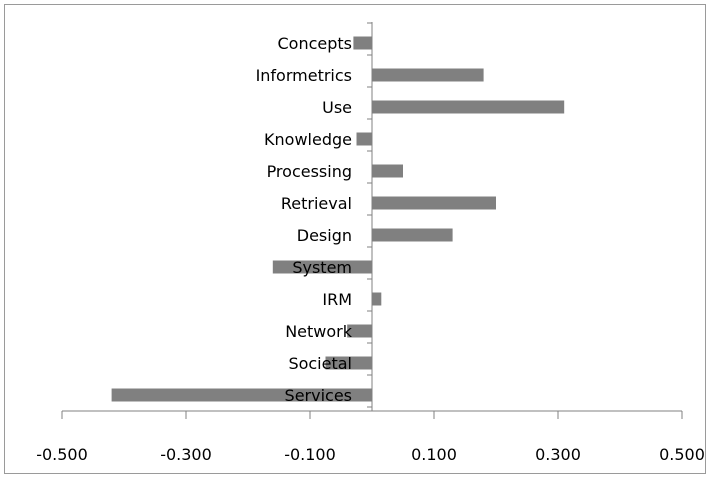 Image resolution: width=712 pixels, height=480 pixels. I want to click on category-label-processing: Processing, so click(309, 171).